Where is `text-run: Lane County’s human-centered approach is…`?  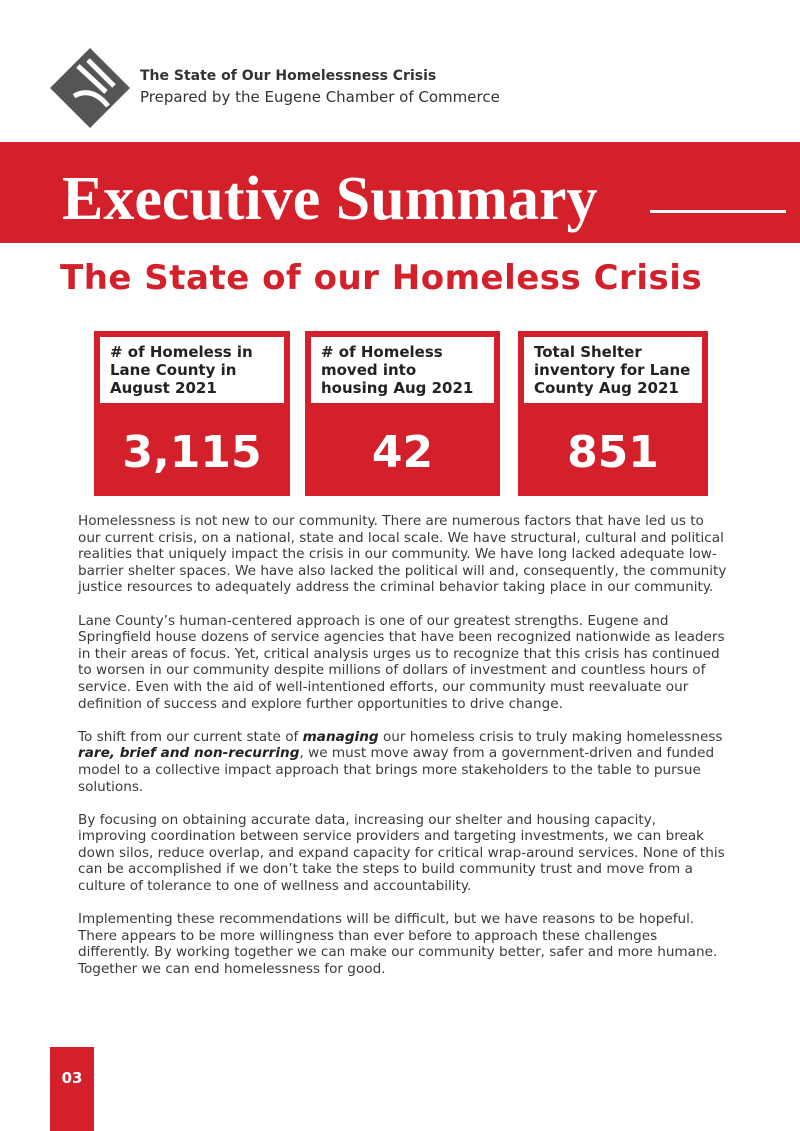 text-run: Lane County’s human-centered approach is… is located at coordinates (401, 662).